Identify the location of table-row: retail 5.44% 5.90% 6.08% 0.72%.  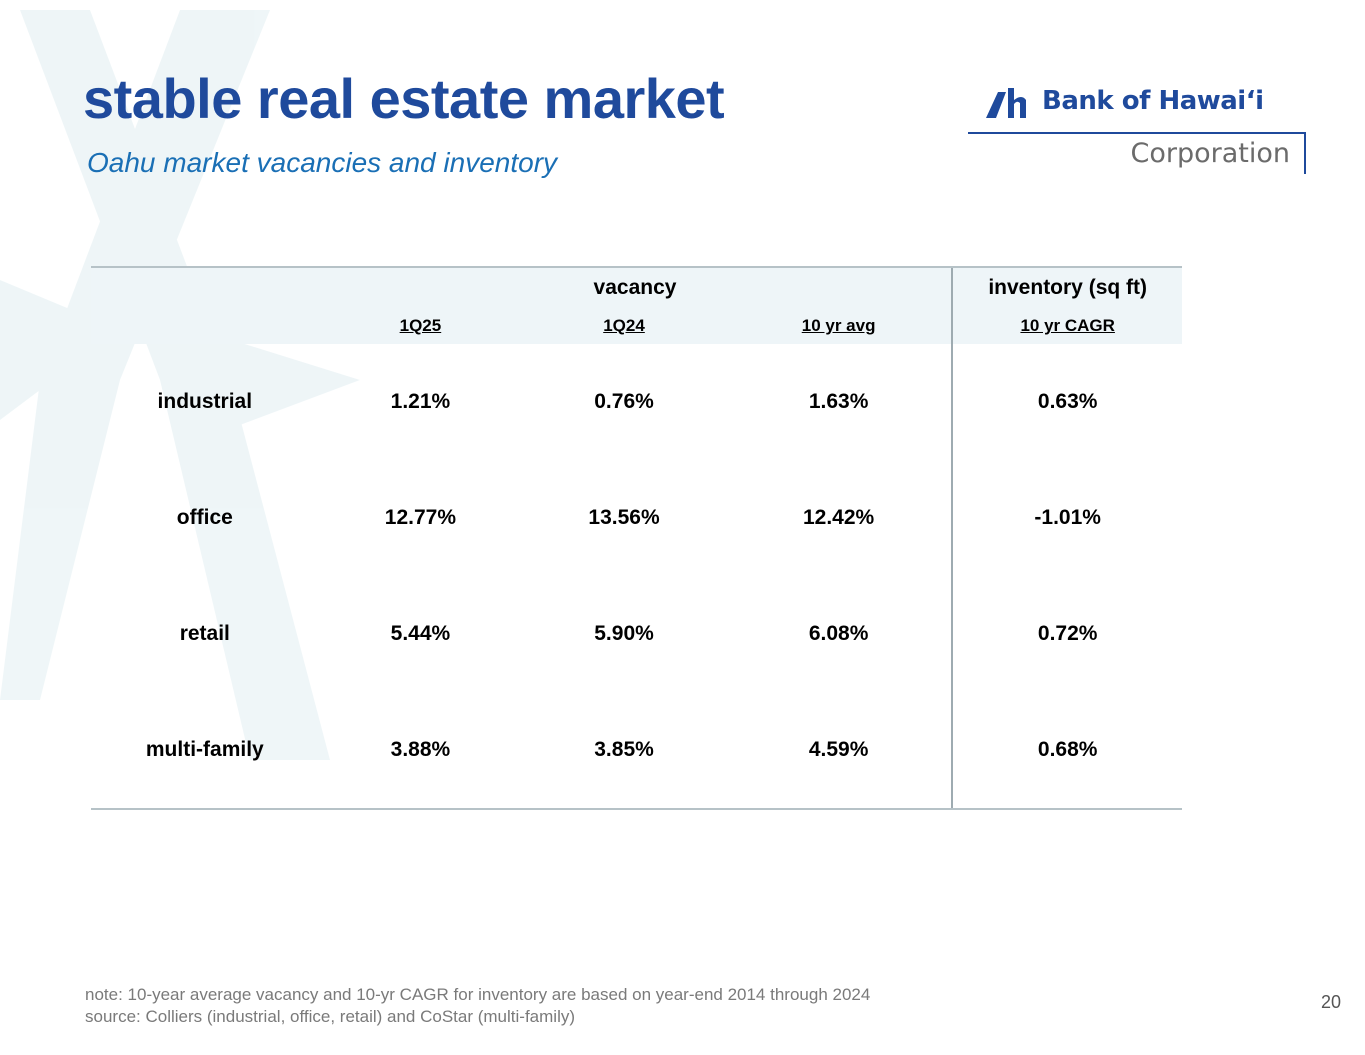
(636, 634).